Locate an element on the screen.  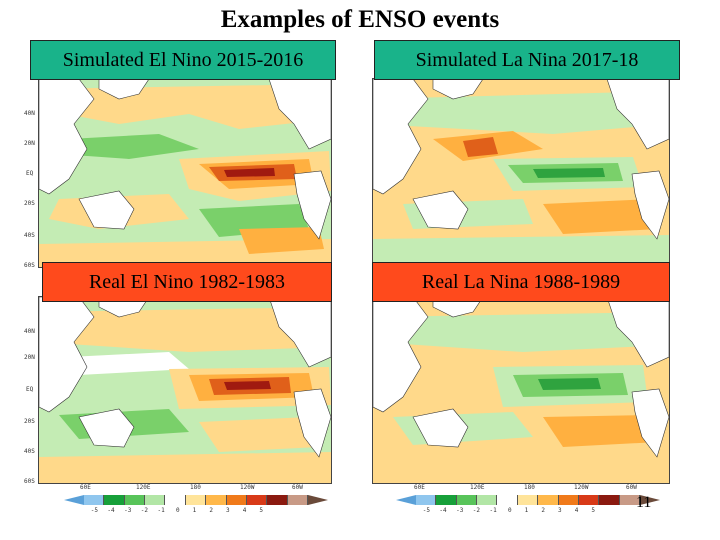
slide-title: Examples of ENSO events is located at coordinates (360, 19).